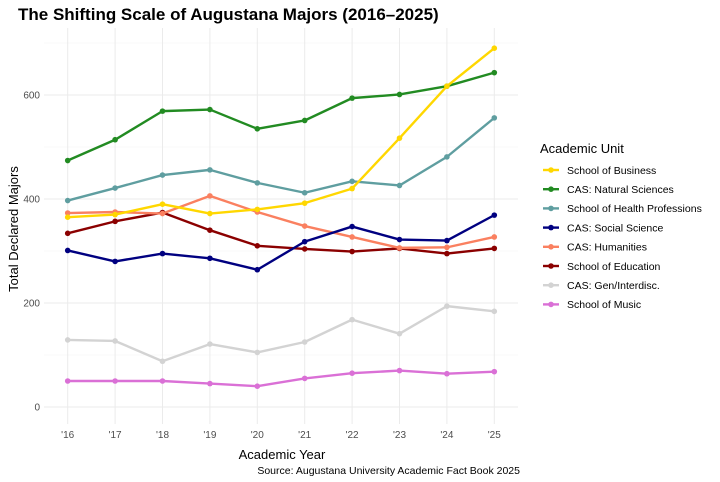 The height and width of the screenshot is (482, 720). I want to click on legend-label: CAS: Natural Sciences, so click(620, 190).